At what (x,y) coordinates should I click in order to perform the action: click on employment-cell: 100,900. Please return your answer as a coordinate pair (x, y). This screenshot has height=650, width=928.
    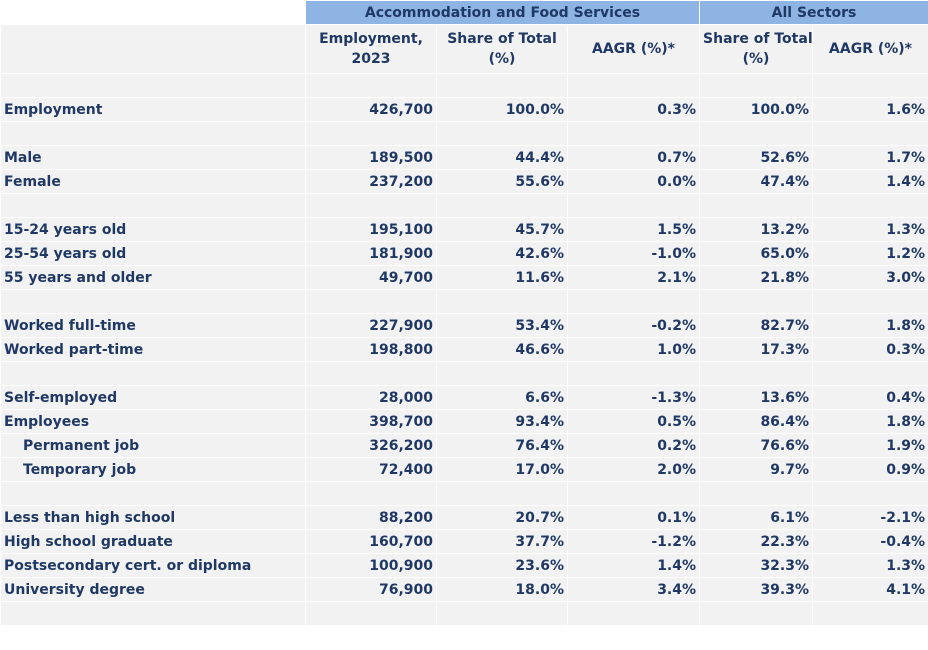
    Looking at the image, I should click on (371, 565).